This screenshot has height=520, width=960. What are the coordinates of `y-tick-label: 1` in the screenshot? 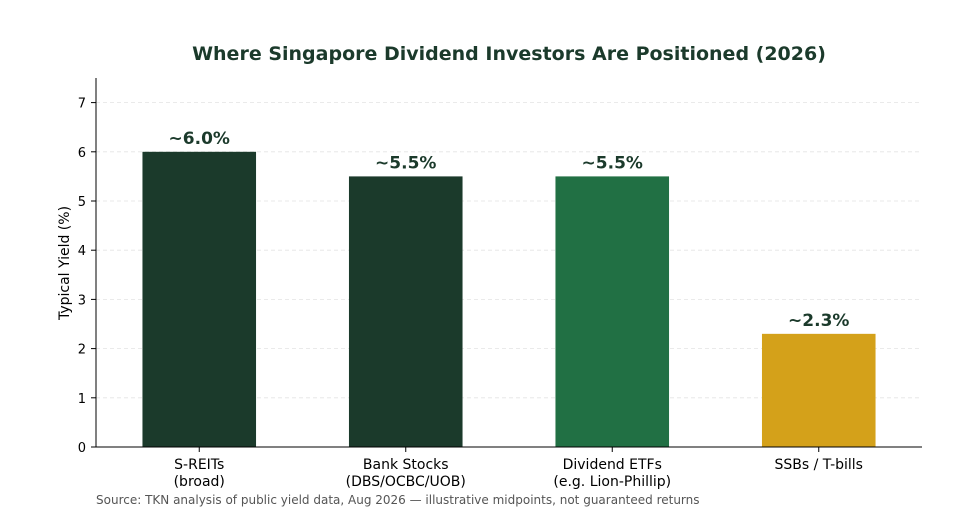 It's located at (82, 399).